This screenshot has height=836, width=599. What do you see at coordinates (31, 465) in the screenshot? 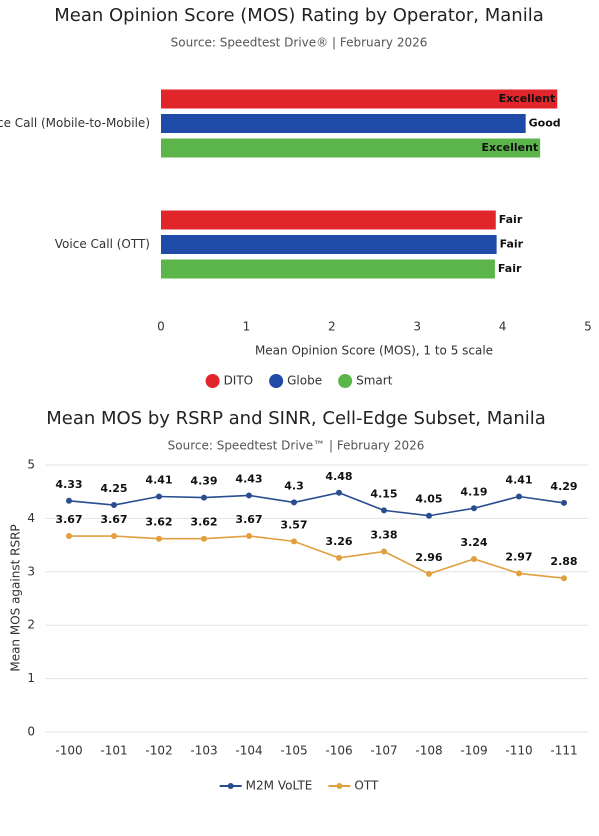
I see `y-tick-label: 5` at bounding box center [31, 465].